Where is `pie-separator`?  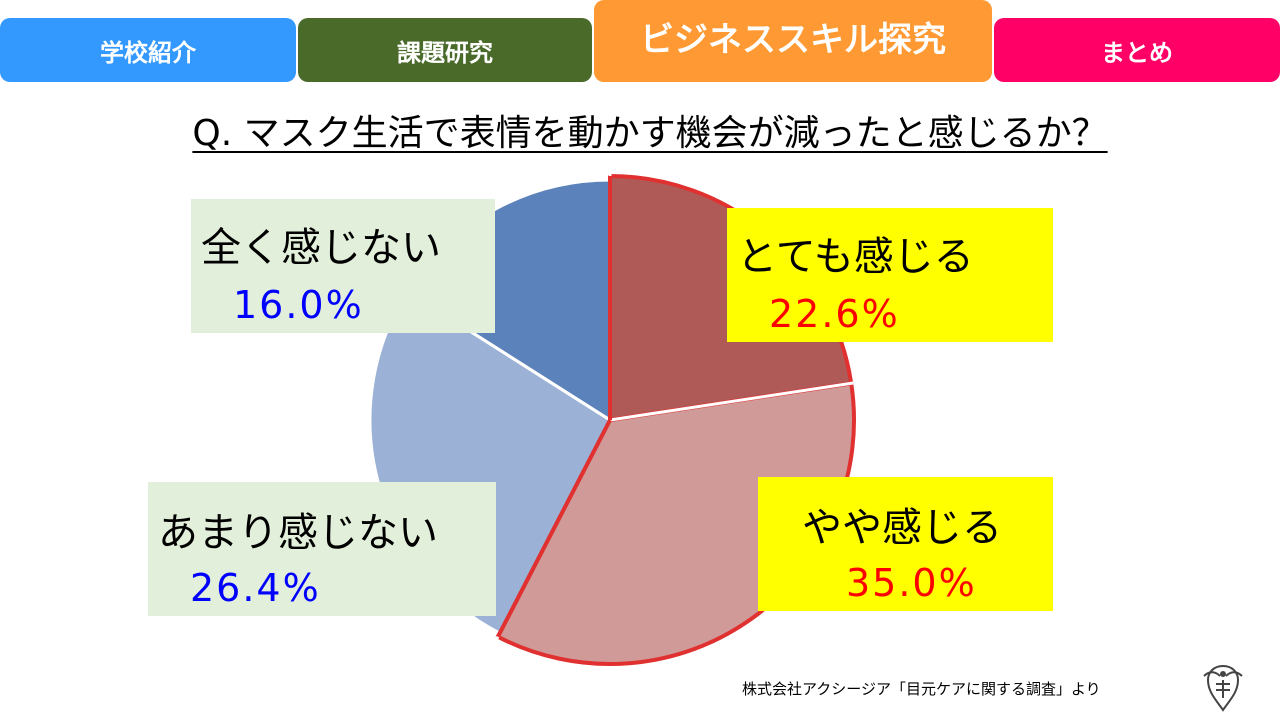 pie-separator is located at coordinates (731, 401).